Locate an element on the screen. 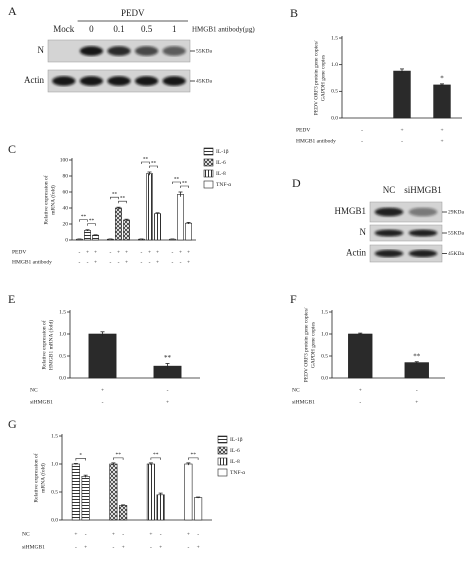 This screenshot has height=562, width=474. y-axis-label: GAPDH gene copies is located at coordinates (313, 345).